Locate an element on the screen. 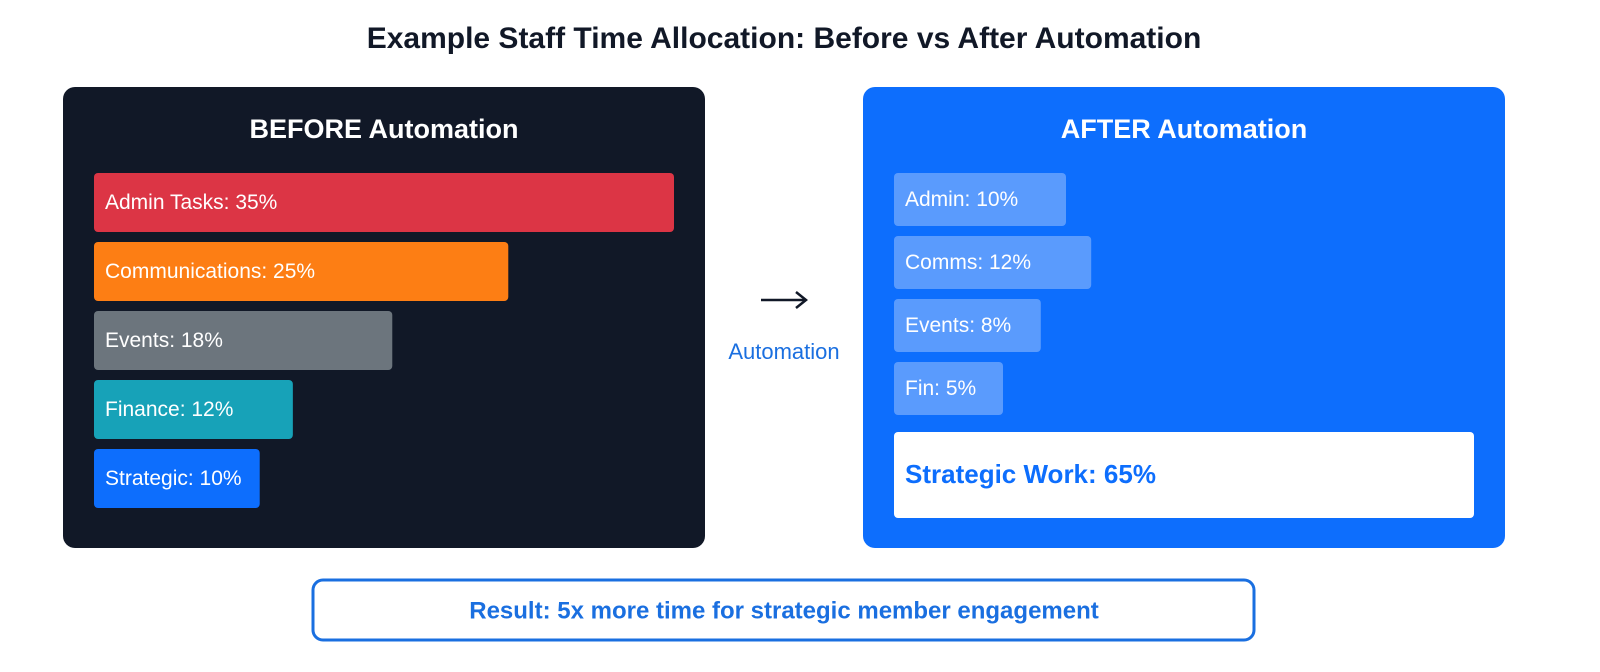  bar-label: Admin: 10% is located at coordinates (961, 199).